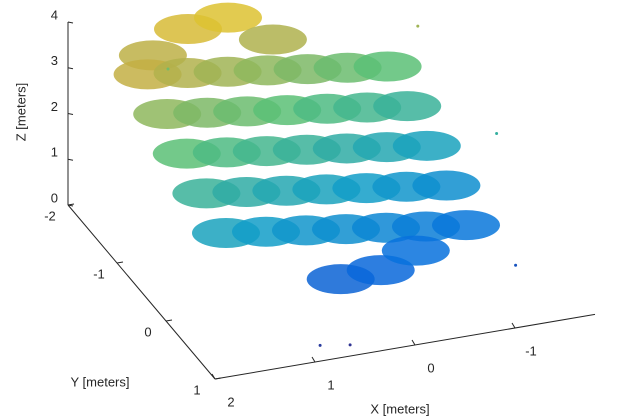  What do you see at coordinates (99, 273) in the screenshot?
I see `y-tick-label: -1` at bounding box center [99, 273].